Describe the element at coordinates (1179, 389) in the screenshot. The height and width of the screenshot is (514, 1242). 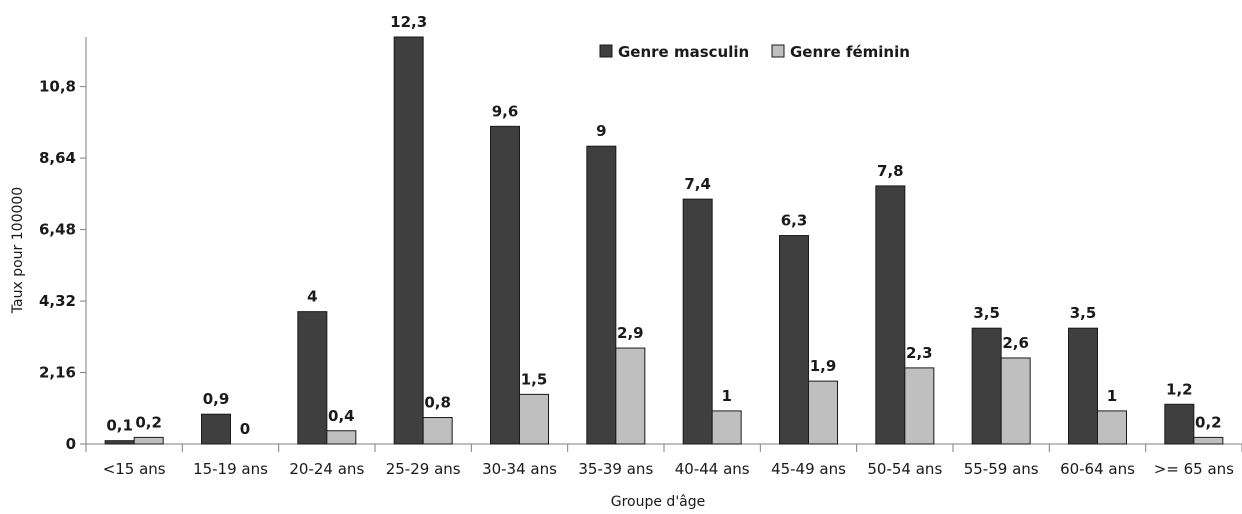
I see `data-label: 1,2` at that location.